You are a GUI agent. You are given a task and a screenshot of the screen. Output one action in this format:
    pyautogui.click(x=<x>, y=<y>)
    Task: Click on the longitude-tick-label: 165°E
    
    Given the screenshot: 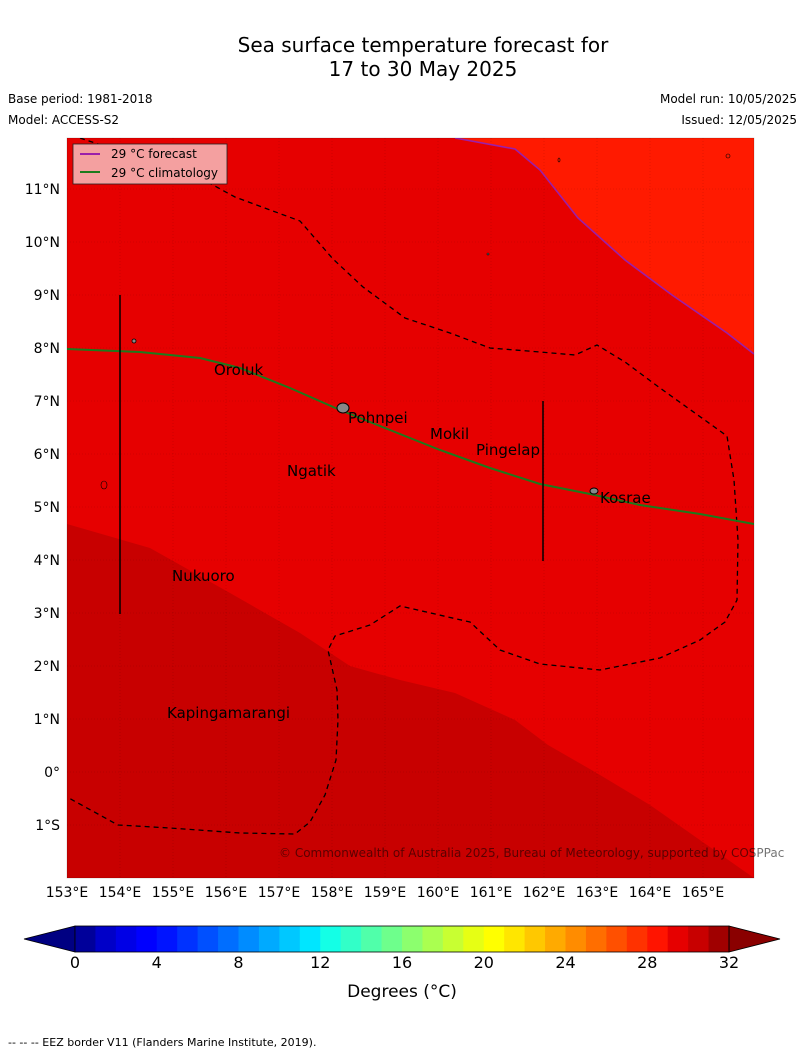 What is the action you would take?
    pyautogui.click(x=703, y=893)
    